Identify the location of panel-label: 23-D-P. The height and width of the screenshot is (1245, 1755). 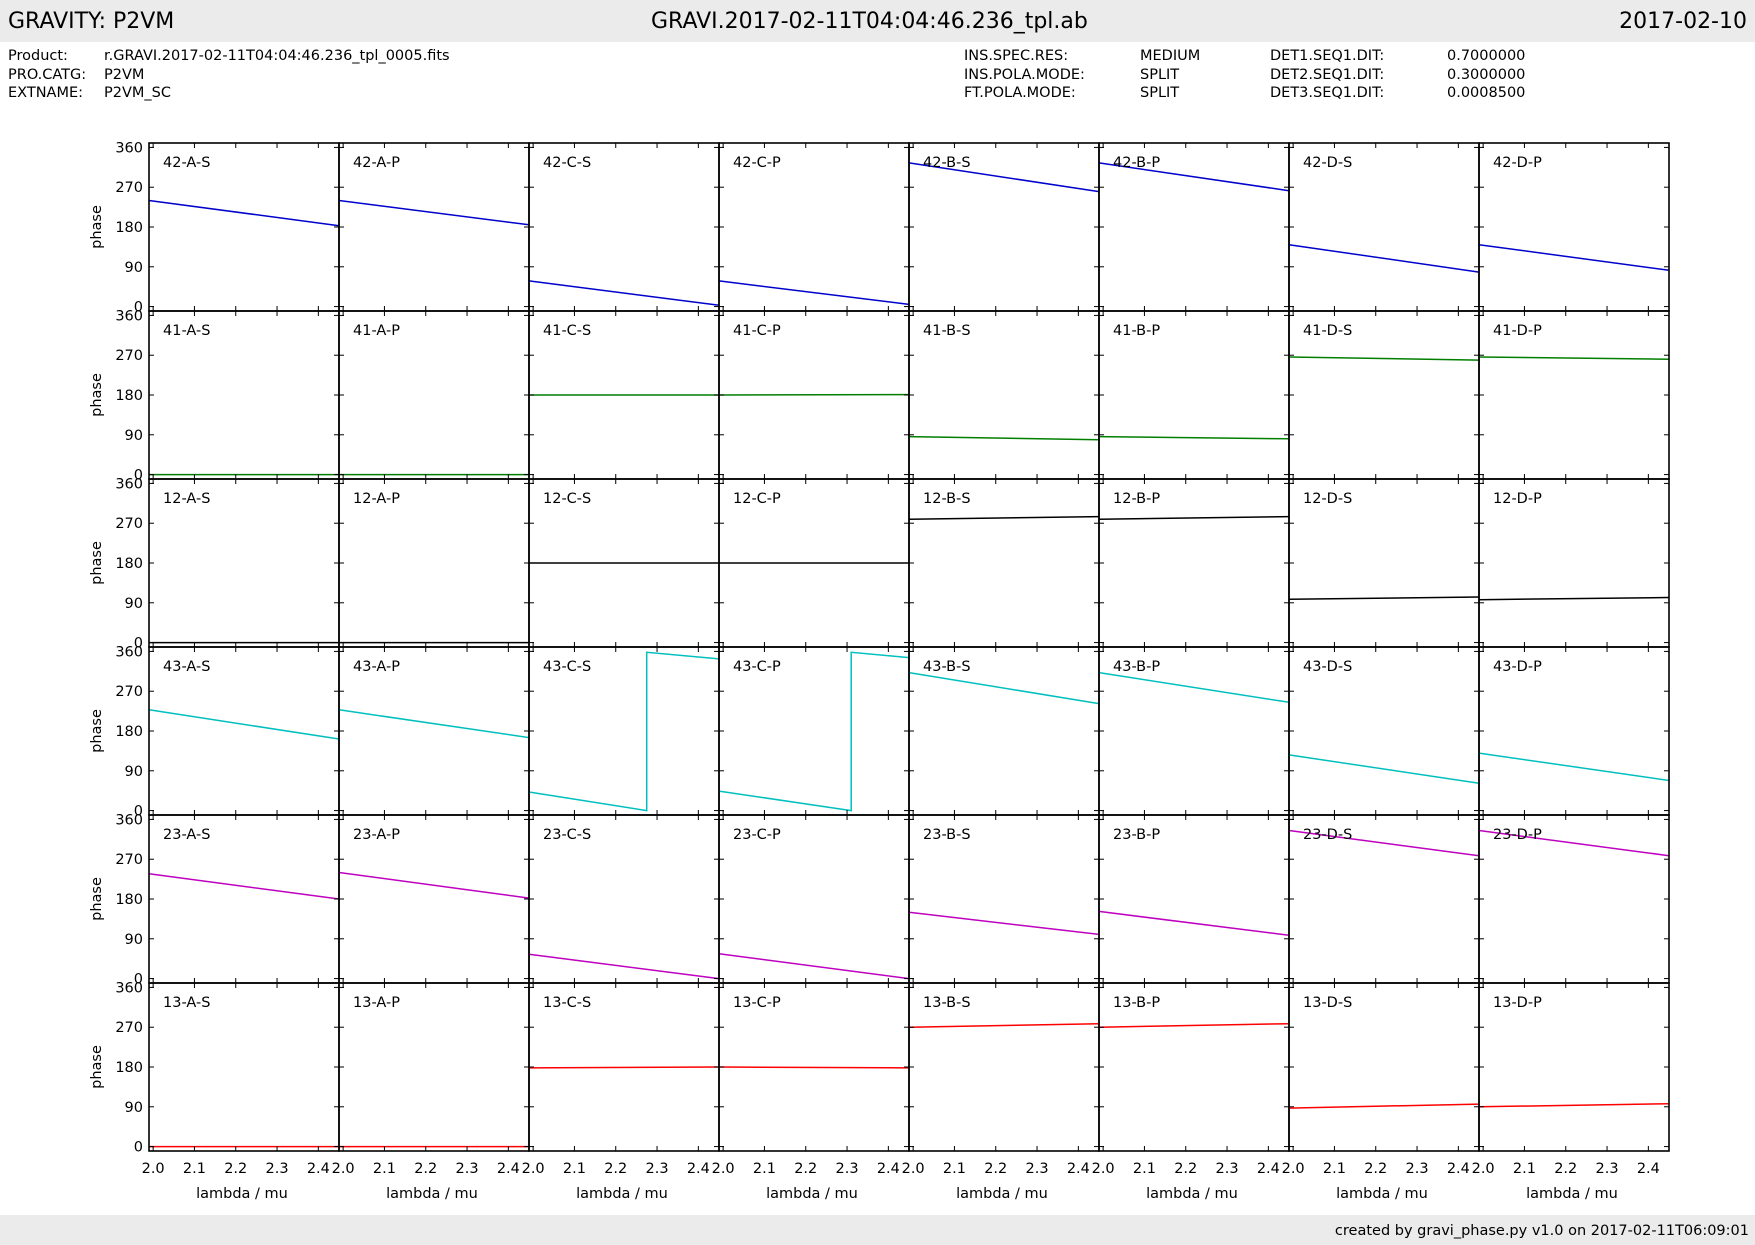
(1517, 835).